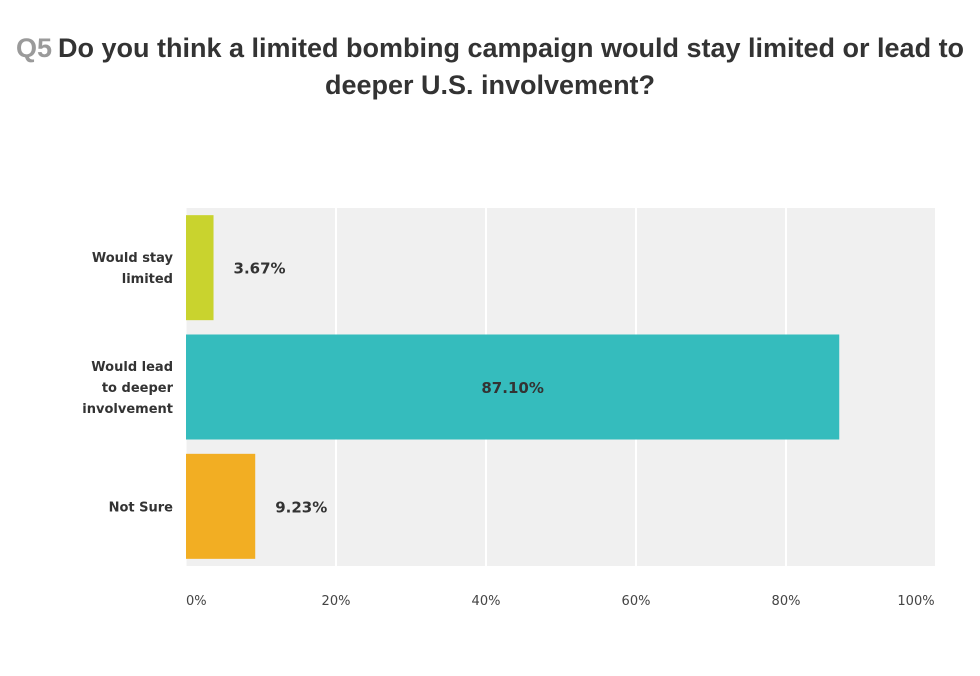  What do you see at coordinates (336, 601) in the screenshot?
I see `x-tick-label-1: 20%` at bounding box center [336, 601].